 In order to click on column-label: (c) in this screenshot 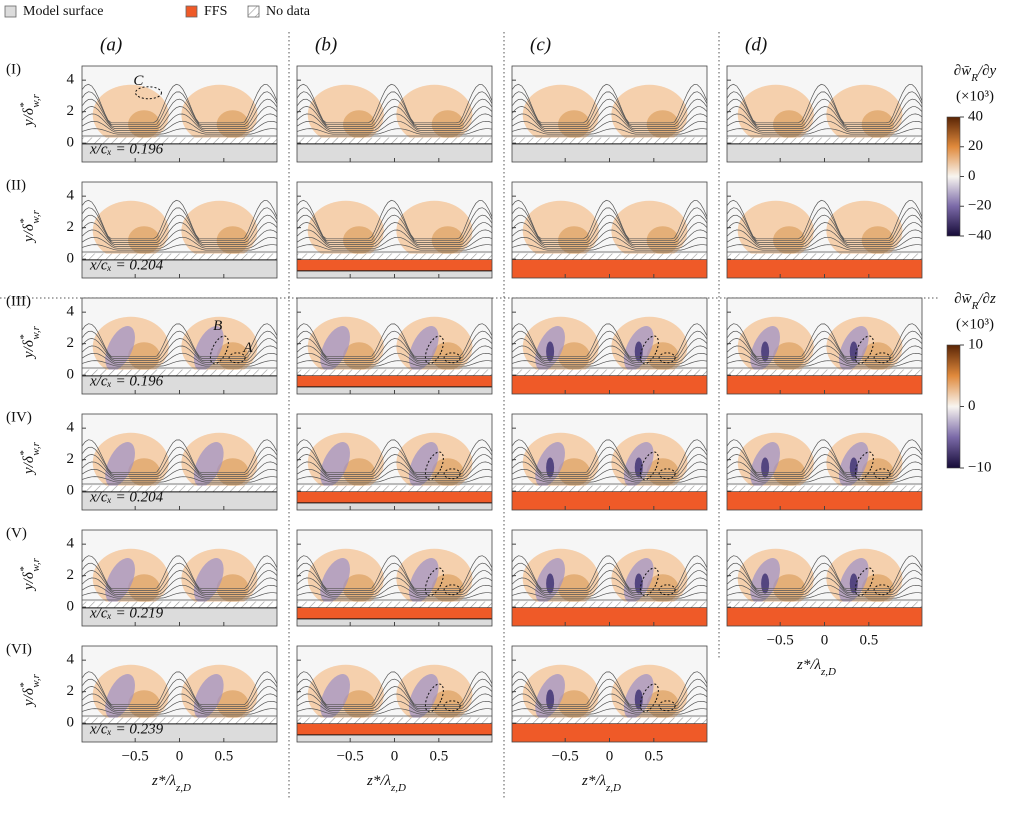, I will do `click(540, 44)`.